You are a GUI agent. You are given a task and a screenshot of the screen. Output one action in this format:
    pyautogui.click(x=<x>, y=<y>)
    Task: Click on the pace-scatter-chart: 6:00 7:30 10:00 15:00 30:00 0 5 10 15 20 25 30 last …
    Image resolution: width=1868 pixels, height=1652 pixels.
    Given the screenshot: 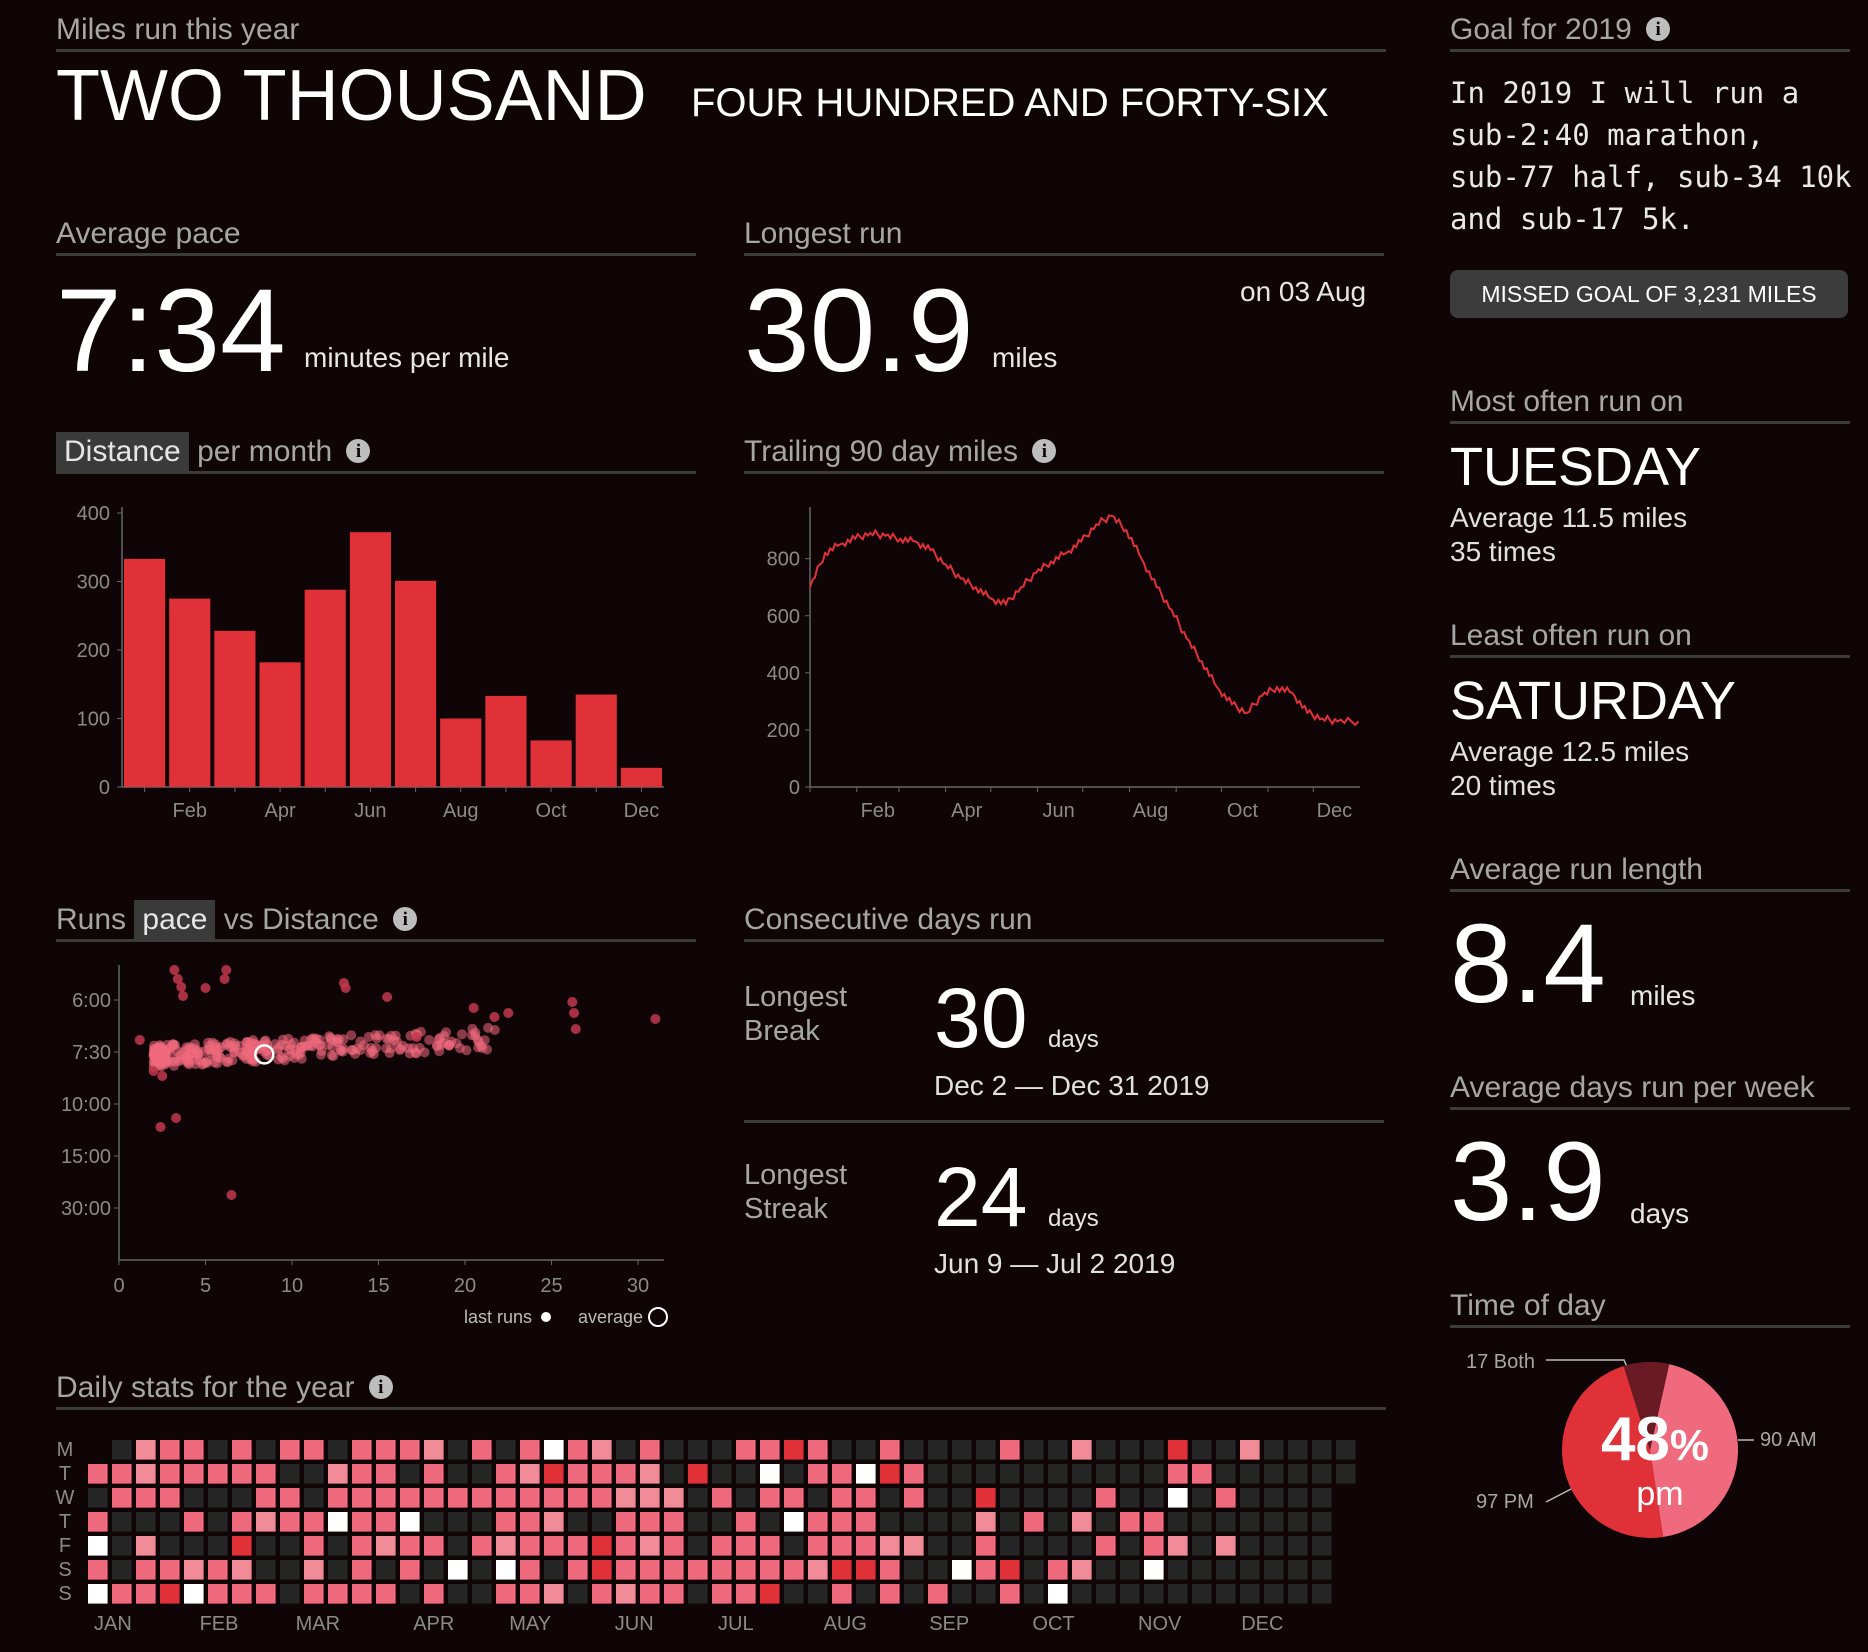 What is the action you would take?
    pyautogui.click(x=364, y=1146)
    